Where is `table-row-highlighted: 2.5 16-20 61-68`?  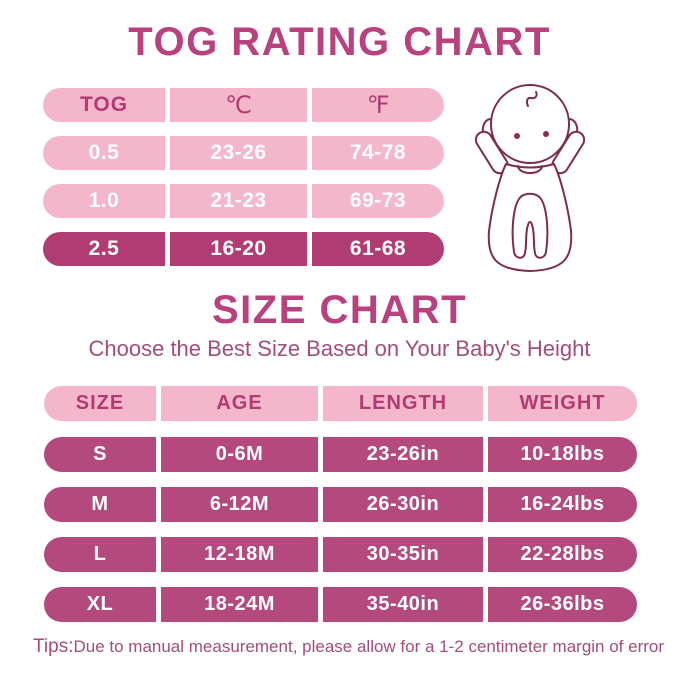 table-row-highlighted: 2.5 16-20 61-68 is located at coordinates (243, 249).